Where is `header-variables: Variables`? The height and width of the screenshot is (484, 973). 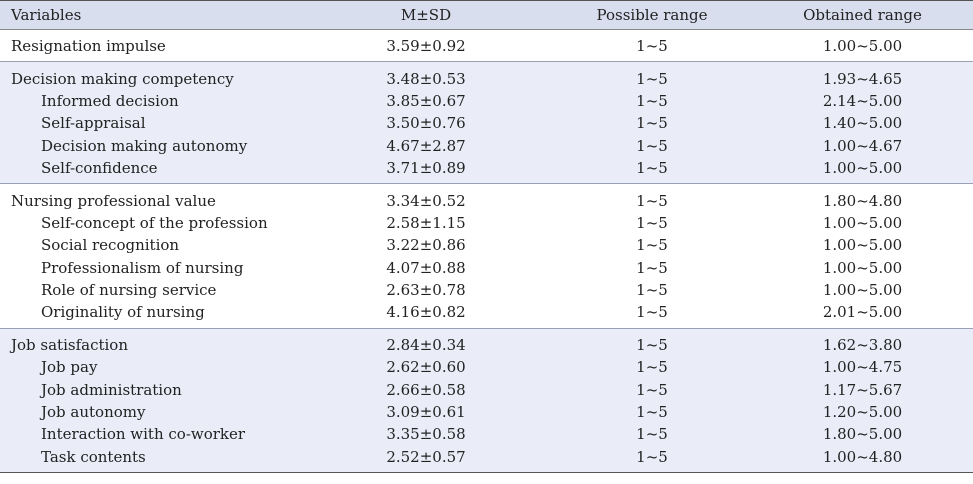
header-variables: Variables is located at coordinates (46, 15).